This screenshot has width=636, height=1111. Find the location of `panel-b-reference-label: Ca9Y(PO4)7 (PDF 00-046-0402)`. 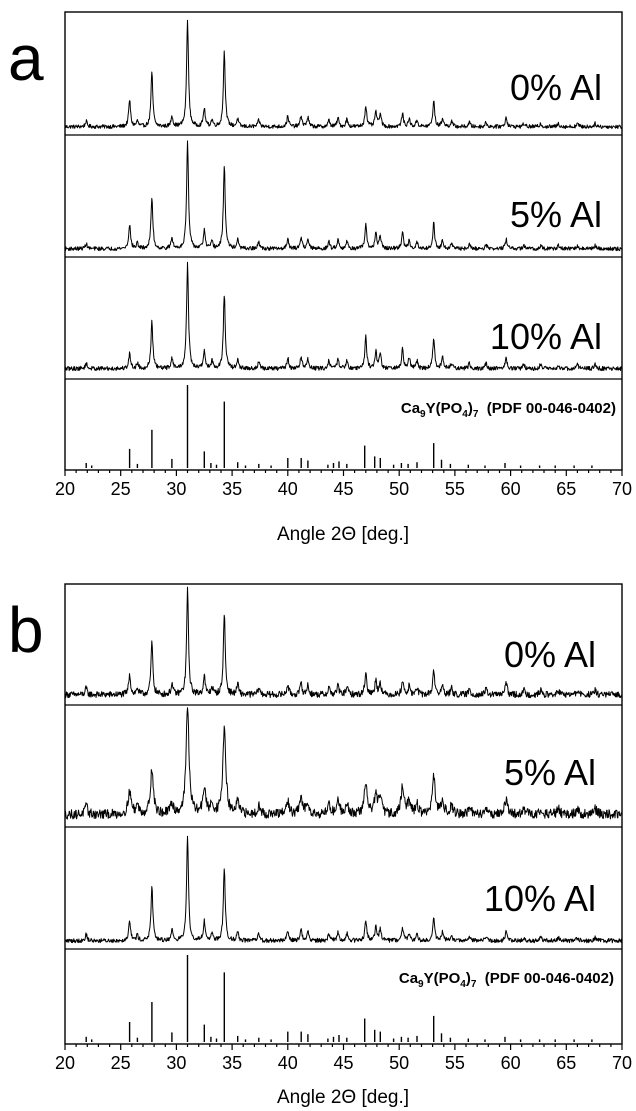

panel-b-reference-label: Ca9Y(PO4)7 (PDF 00-046-0402) is located at coordinates (506, 980).